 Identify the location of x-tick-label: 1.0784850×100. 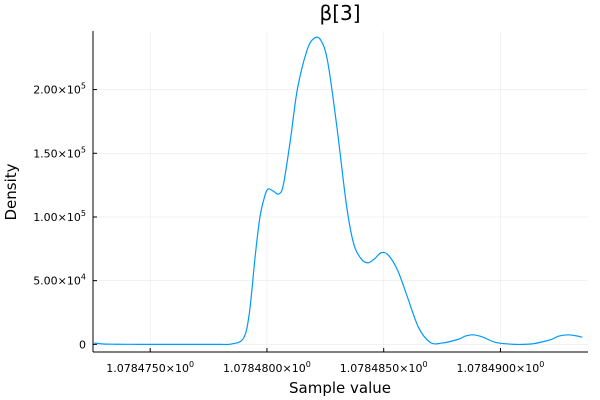
(384, 367).